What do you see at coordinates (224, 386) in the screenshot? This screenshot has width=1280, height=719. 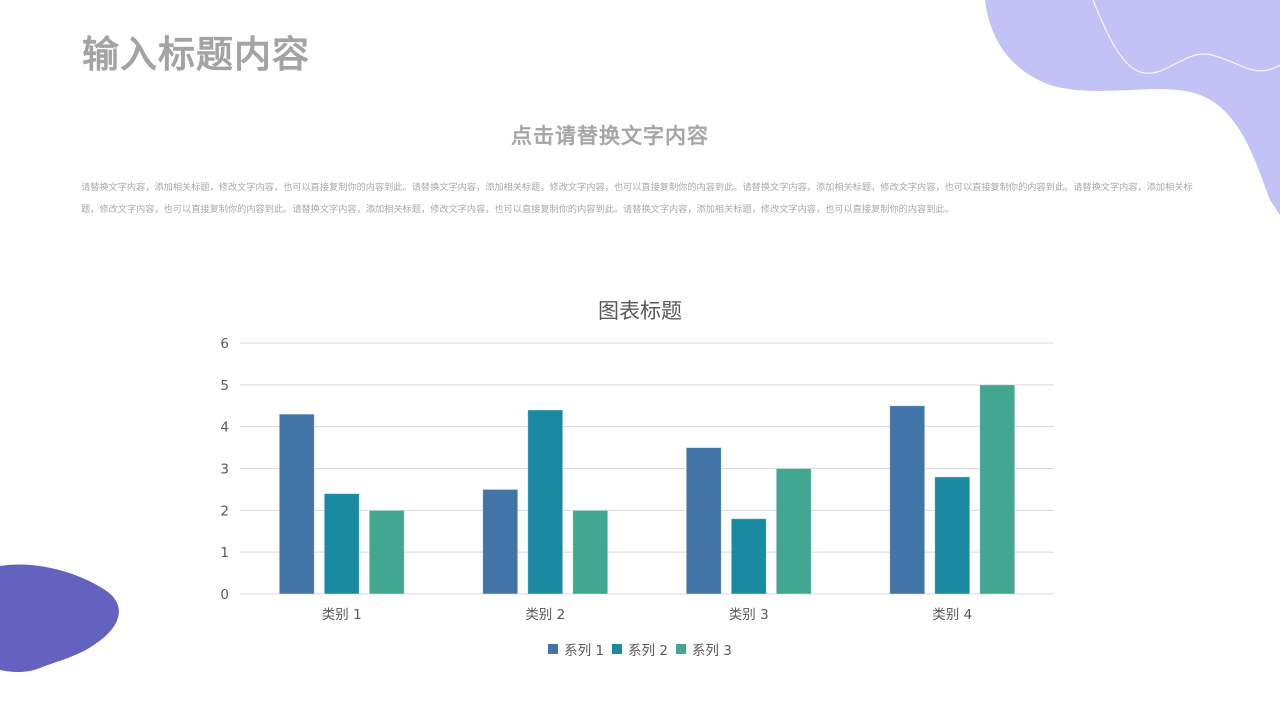 I see `y-tick-label: 5` at bounding box center [224, 386].